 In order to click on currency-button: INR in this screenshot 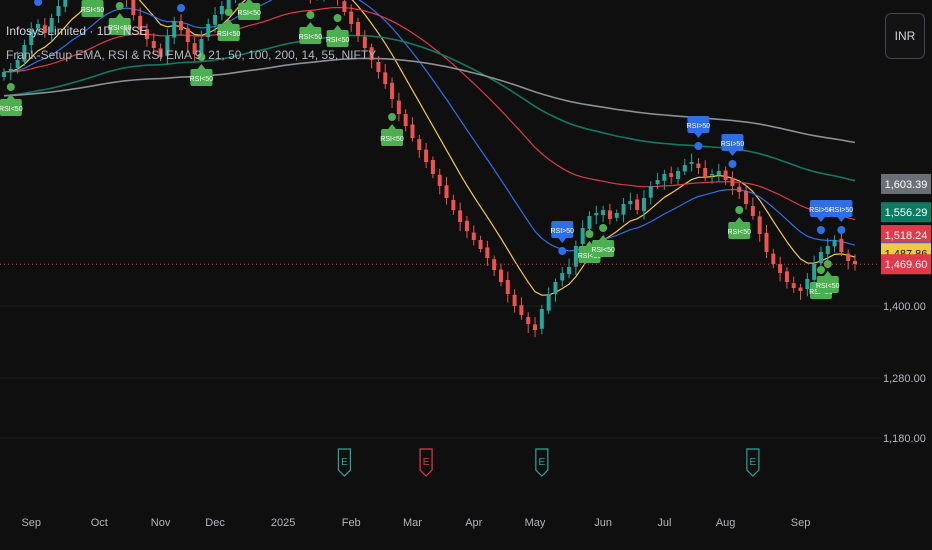, I will do `click(905, 36)`.